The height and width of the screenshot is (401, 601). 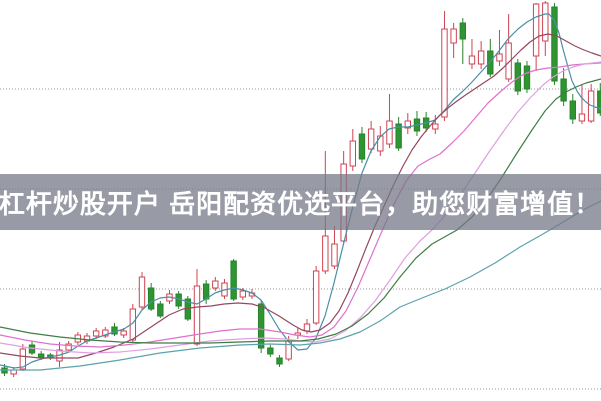 I want to click on promo-banner-text: 杠杆炒股开户 岳阳配资优选平台，助您财富增值！, so click(x=300, y=204).